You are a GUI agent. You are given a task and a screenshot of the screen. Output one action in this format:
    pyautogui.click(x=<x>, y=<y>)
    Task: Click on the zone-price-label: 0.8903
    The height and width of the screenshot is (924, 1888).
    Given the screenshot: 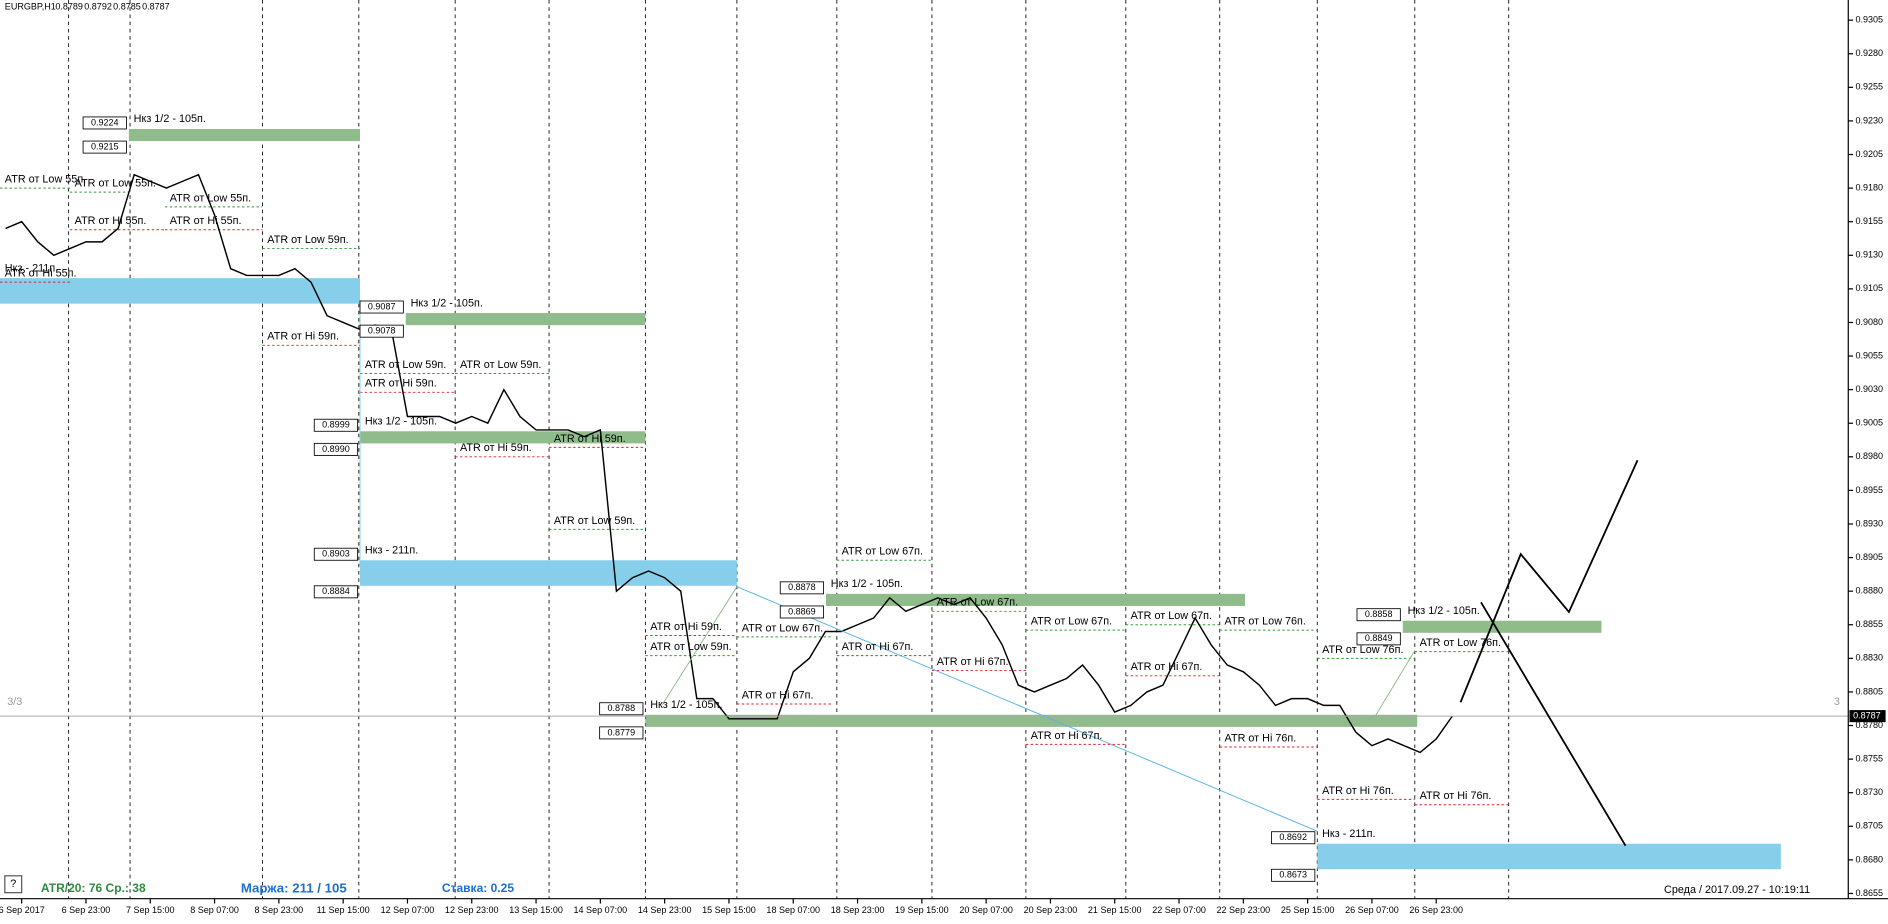 What is the action you would take?
    pyautogui.click(x=336, y=554)
    